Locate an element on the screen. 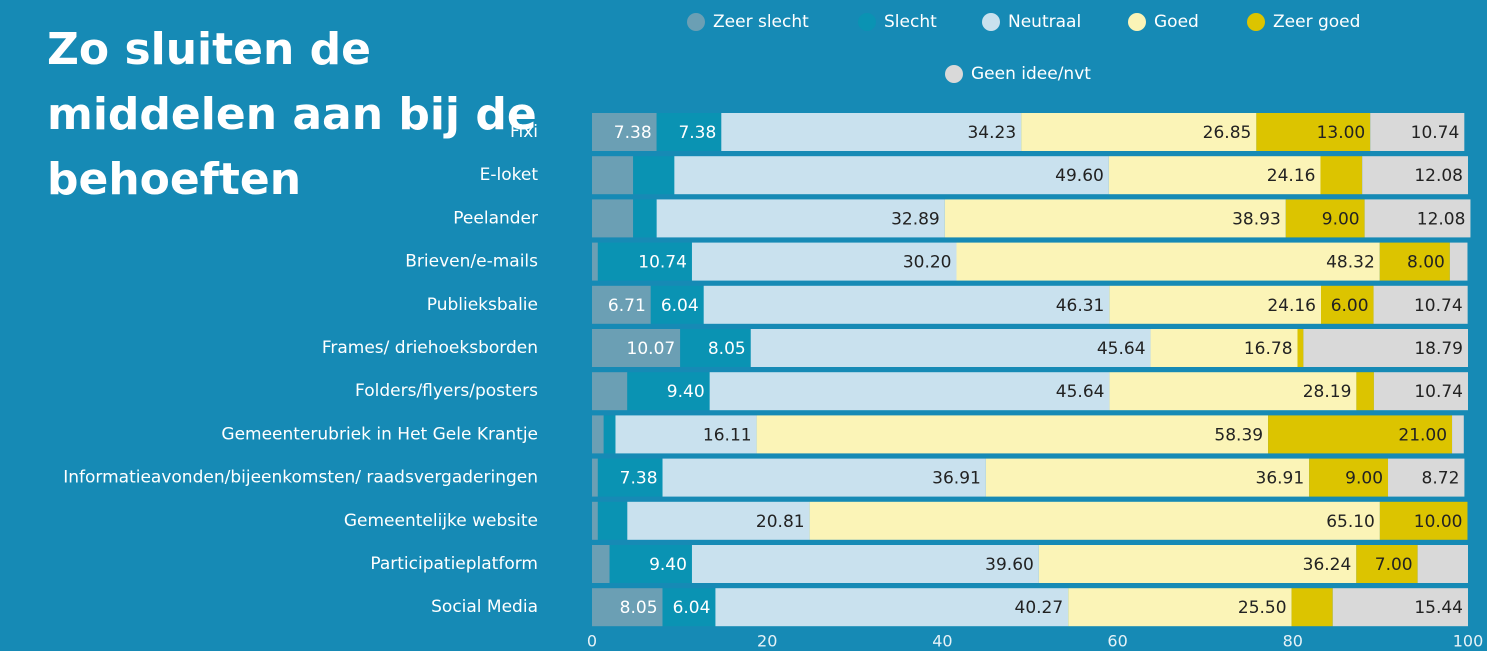 This screenshot has width=1487, height=651. x-tick-label: 60 is located at coordinates (1117, 641).